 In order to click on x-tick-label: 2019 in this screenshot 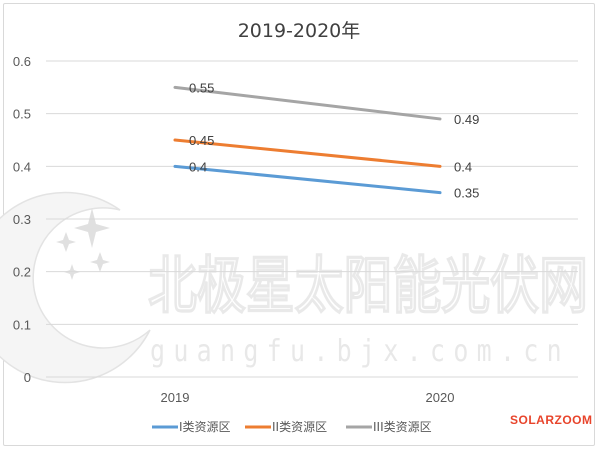, I will do `click(175, 397)`.